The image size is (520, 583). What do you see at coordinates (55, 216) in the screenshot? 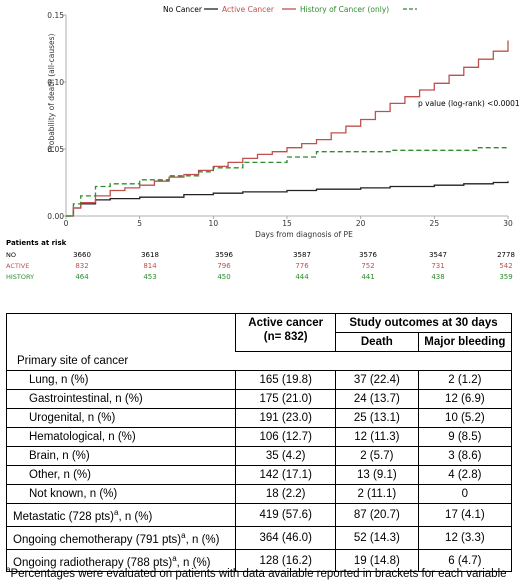
I see `y-tick-label: 0.00` at bounding box center [55, 216].